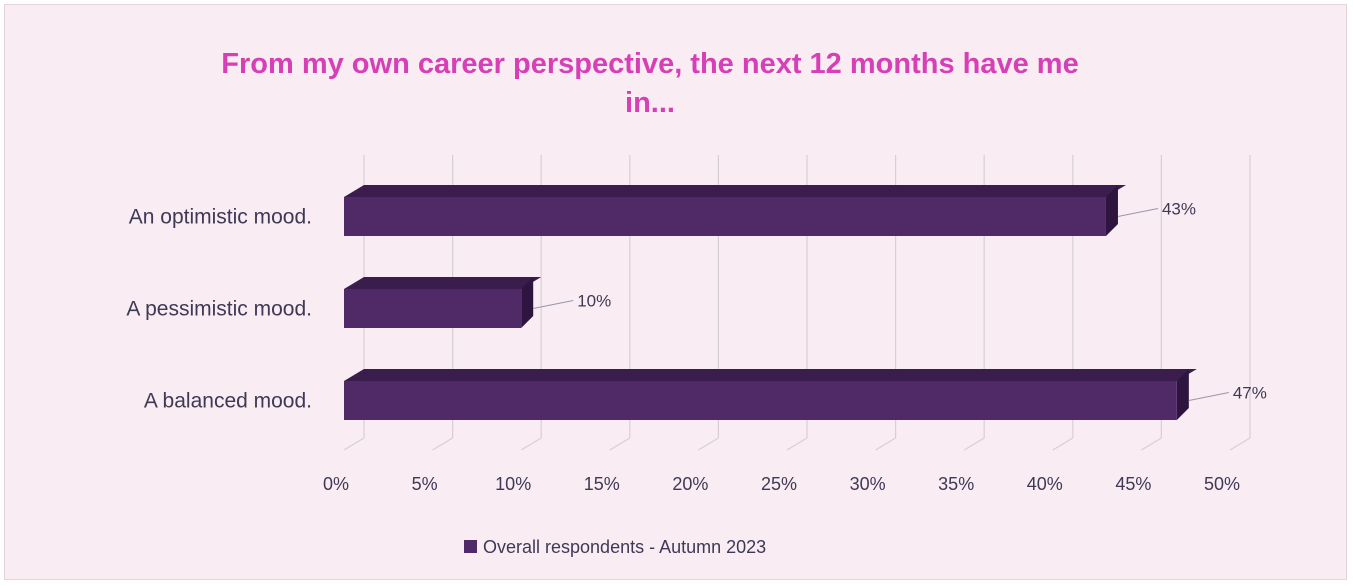  What do you see at coordinates (779, 484) in the screenshot?
I see `tick-label-5: 25%` at bounding box center [779, 484].